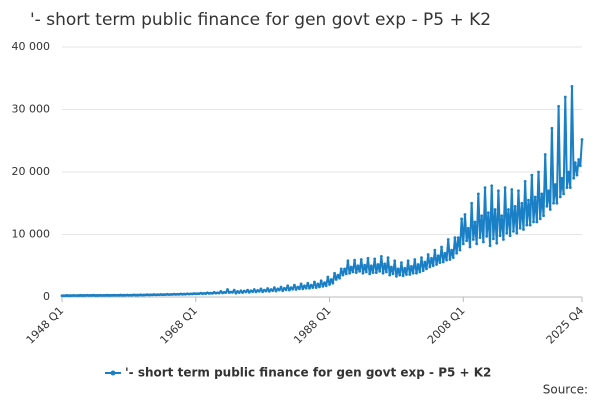 The height and width of the screenshot is (400, 600). What do you see at coordinates (46, 296) in the screenshot?
I see `y-tick-label: 0` at bounding box center [46, 296].